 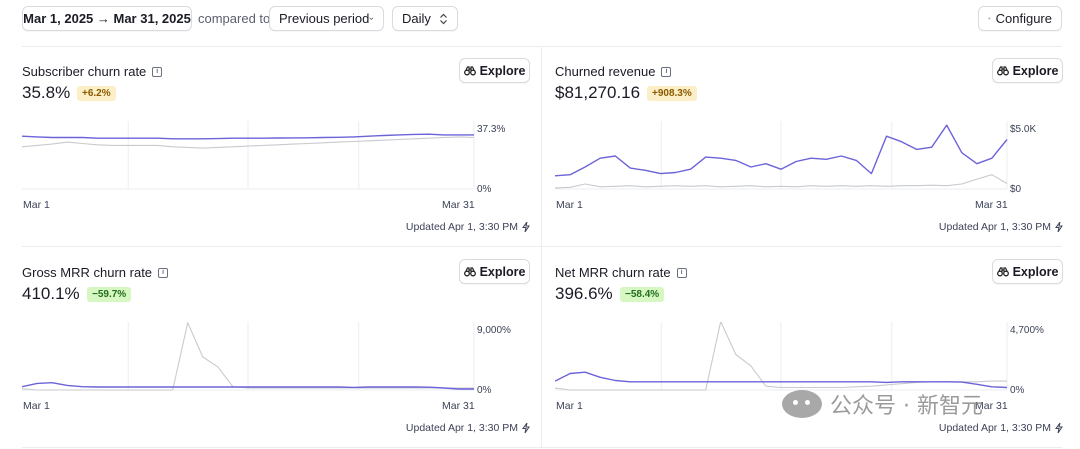 I want to click on change-badge: +6.2%, so click(x=96, y=93).